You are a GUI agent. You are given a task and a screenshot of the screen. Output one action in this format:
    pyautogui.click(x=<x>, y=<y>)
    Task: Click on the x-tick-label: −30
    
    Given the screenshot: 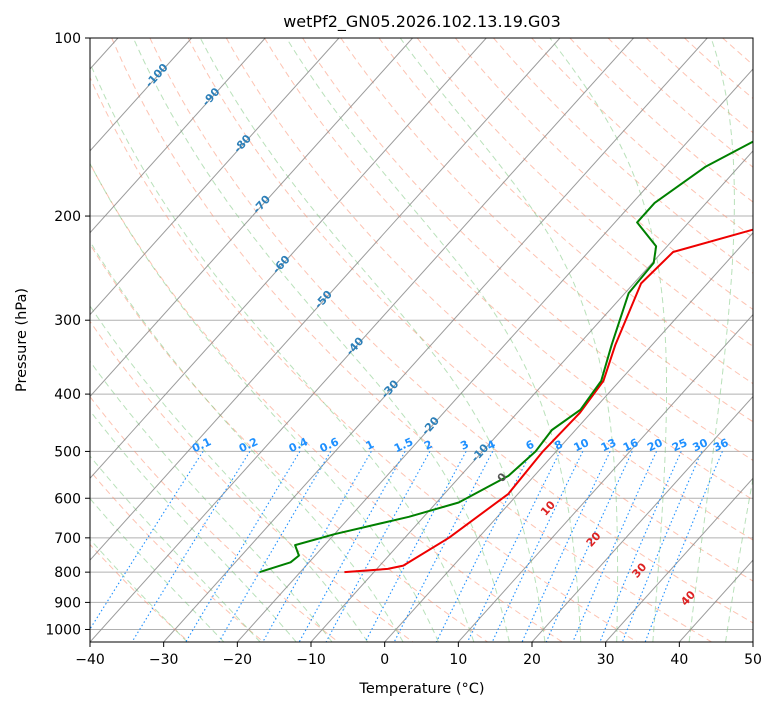 What is the action you would take?
    pyautogui.click(x=164, y=660)
    